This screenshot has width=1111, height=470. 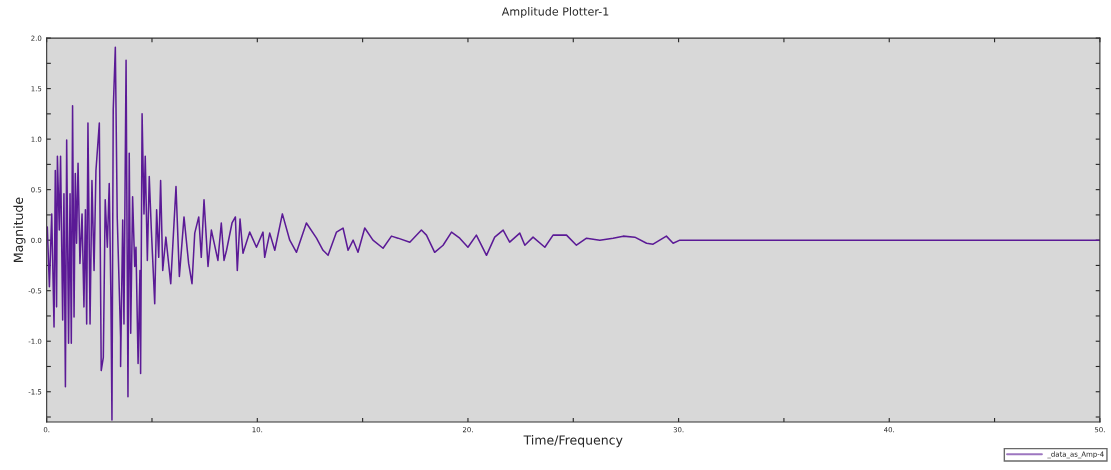 What do you see at coordinates (19, 229) in the screenshot?
I see `y-axis-title: Magnitude` at bounding box center [19, 229].